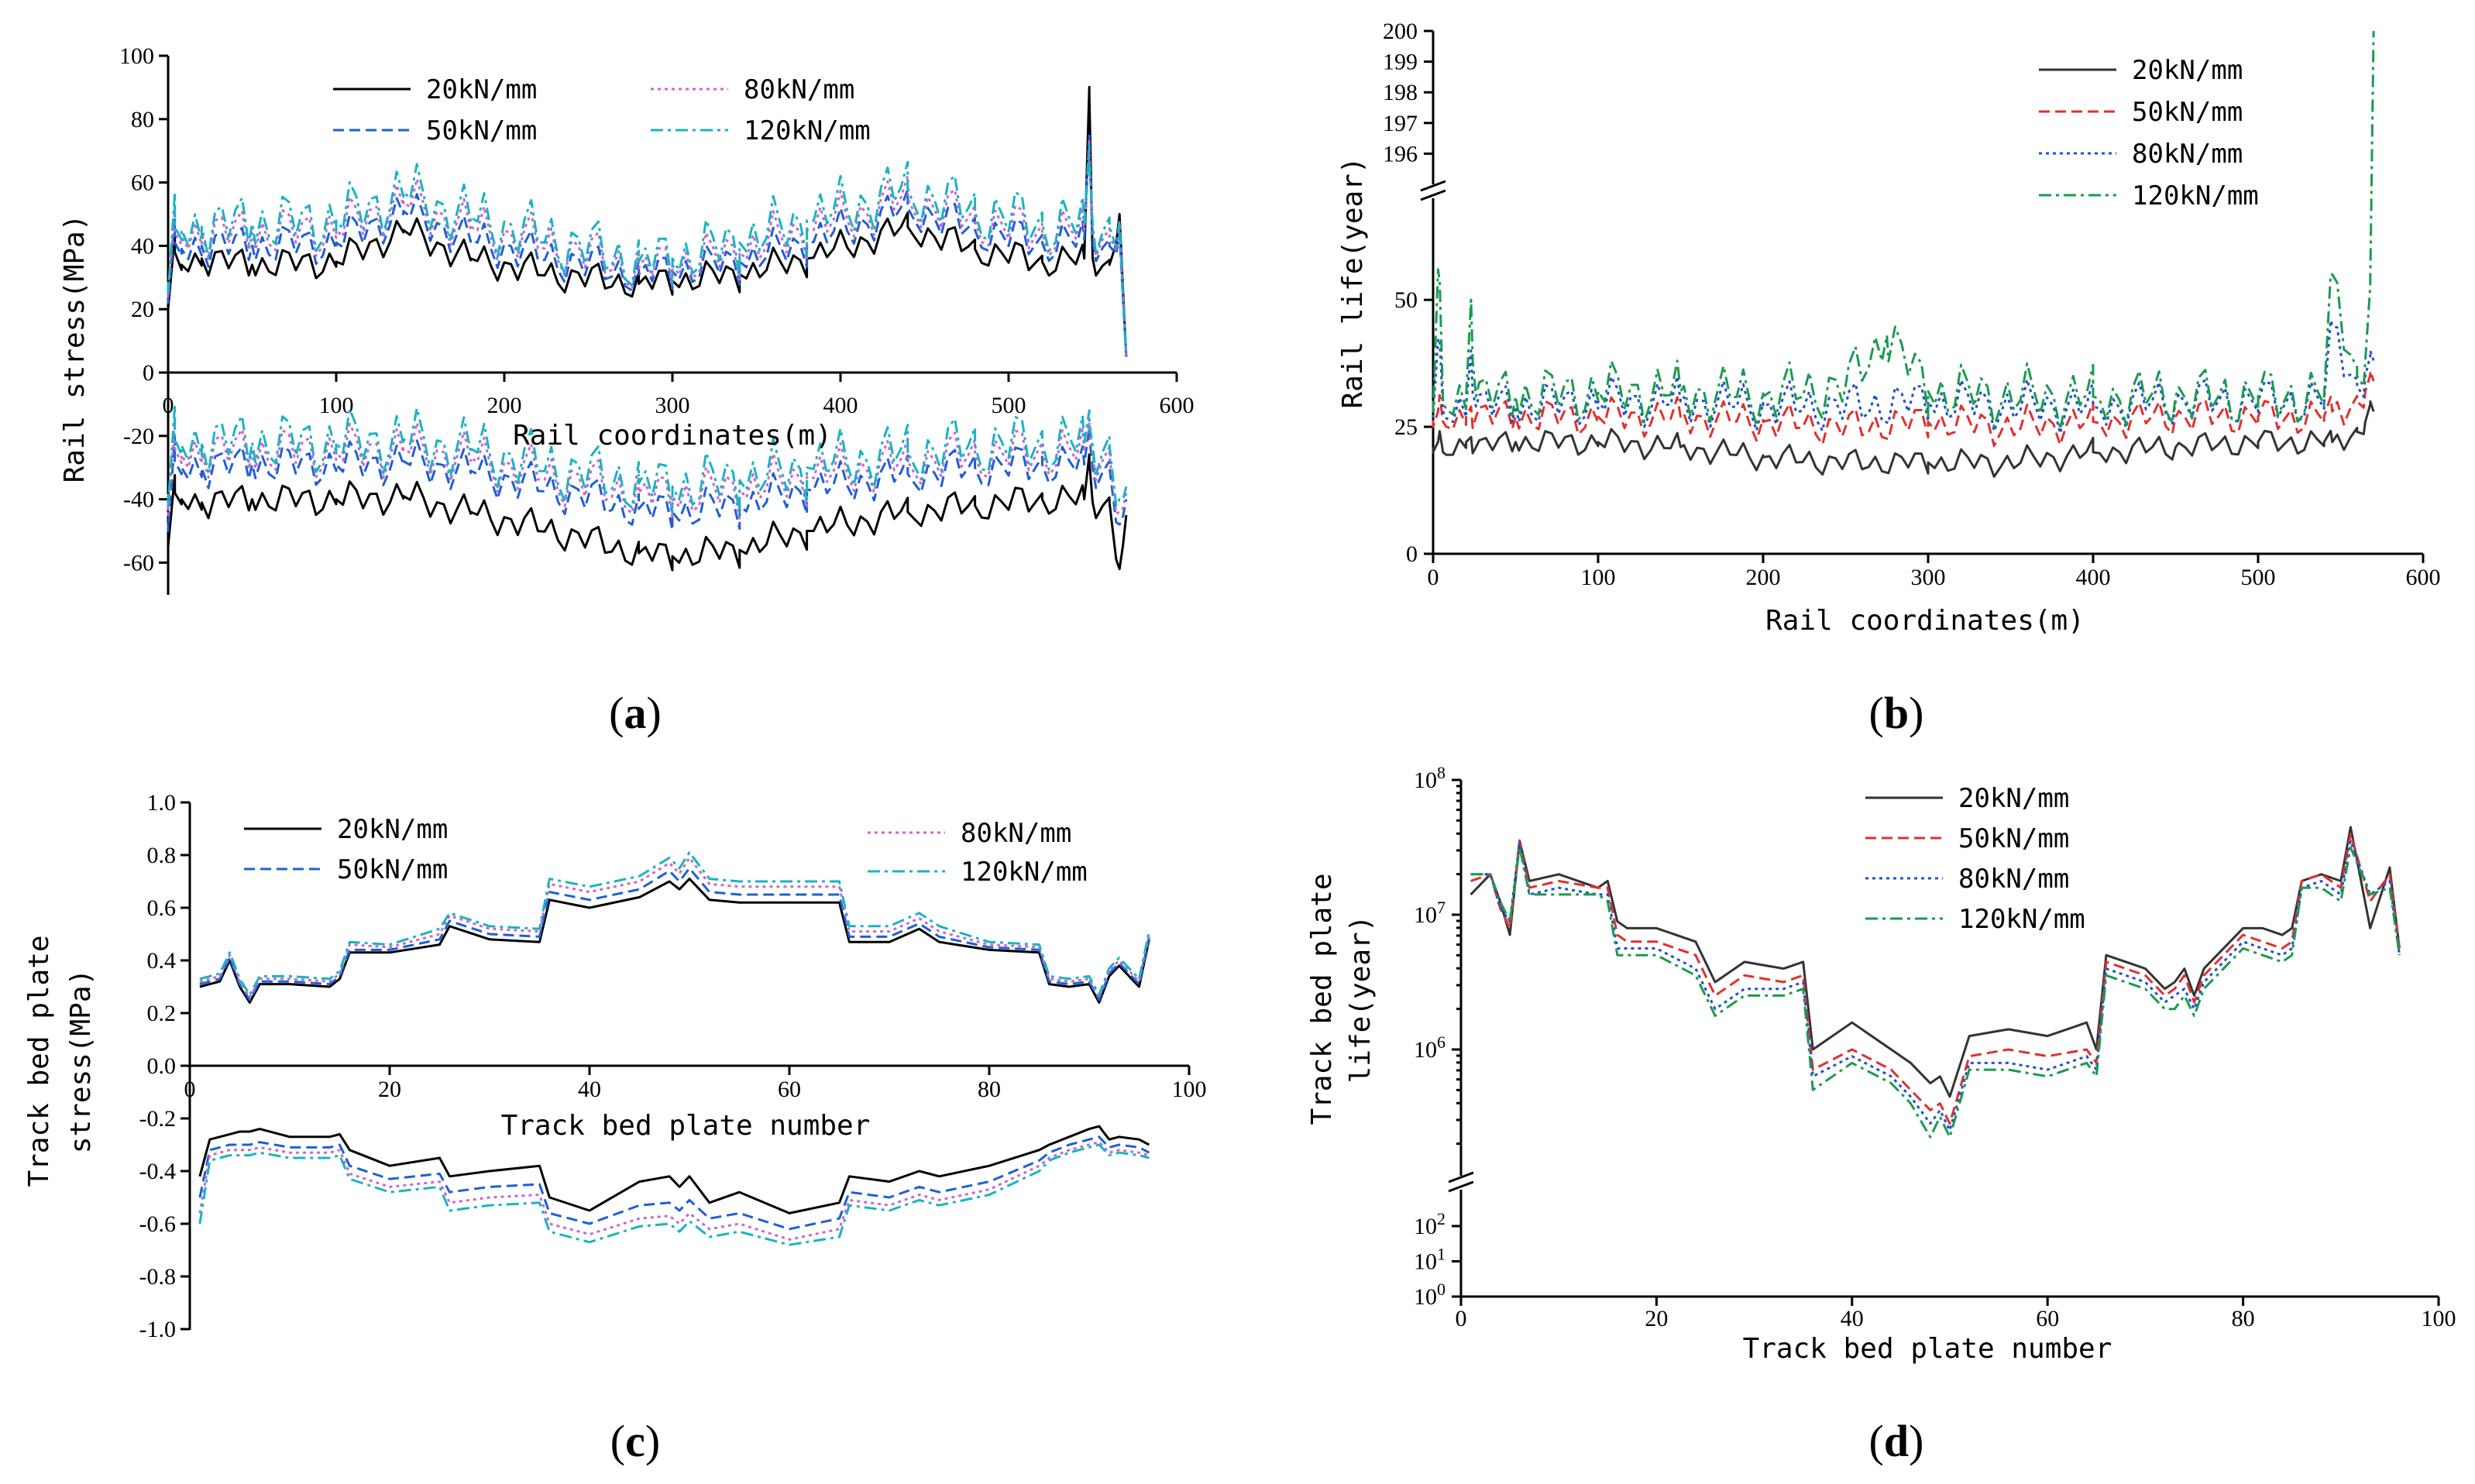  What do you see at coordinates (1406, 300) in the screenshot?
I see `panel-b-y-tick-label: 50` at bounding box center [1406, 300].